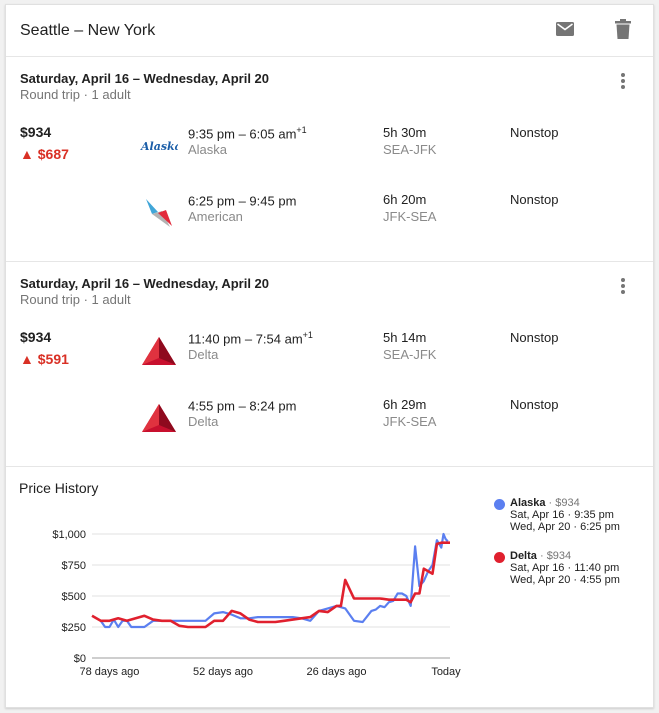  Describe the element at coordinates (562, 515) in the screenshot. I see `legend-outbound: Sat, Apr 16 · 9:35 pm` at that location.